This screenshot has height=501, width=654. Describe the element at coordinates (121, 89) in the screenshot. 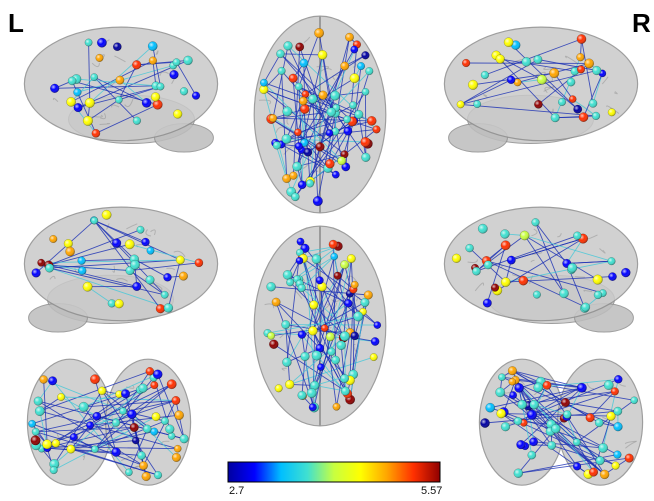

I see `view-left-lateral` at that location.